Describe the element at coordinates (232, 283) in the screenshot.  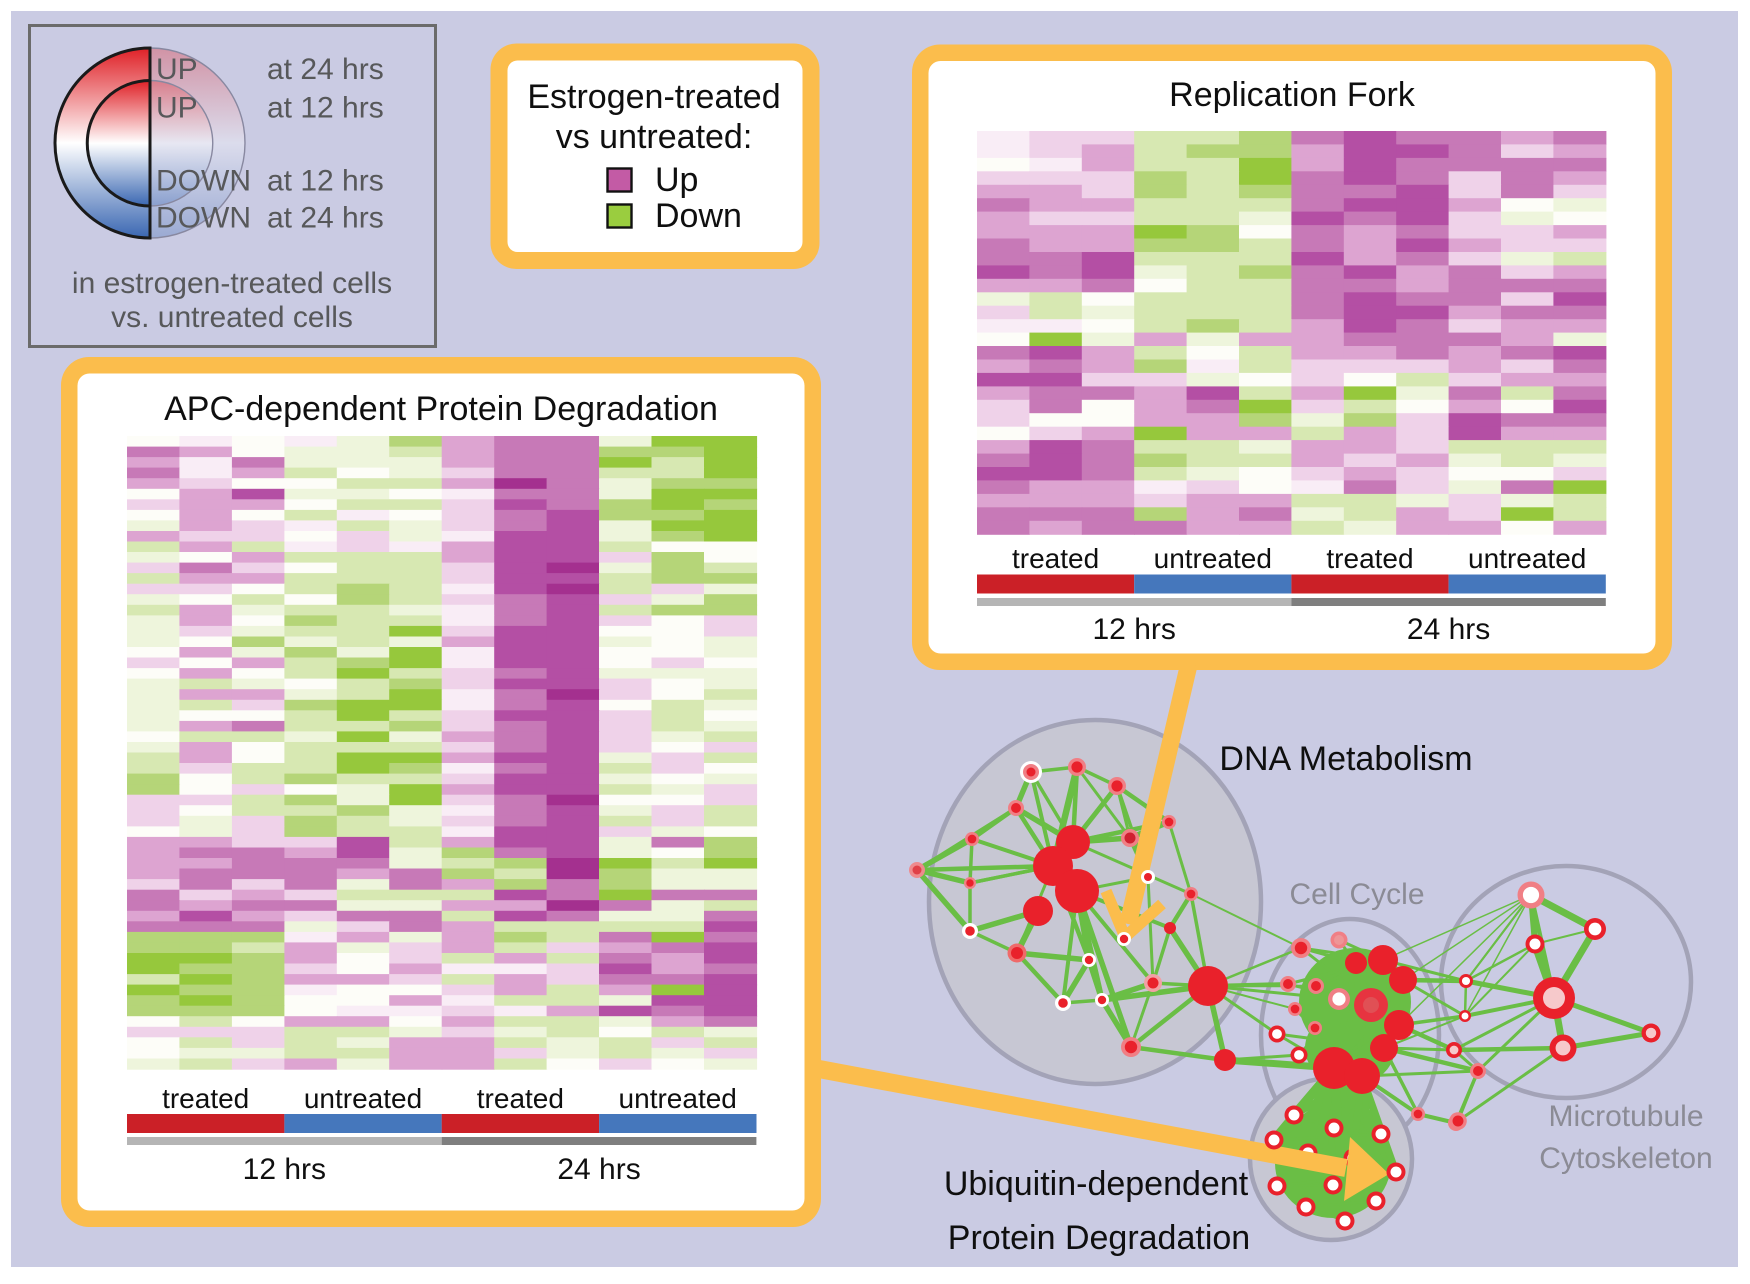
I see `svg-text: in estrogen-treated cells` at that location.